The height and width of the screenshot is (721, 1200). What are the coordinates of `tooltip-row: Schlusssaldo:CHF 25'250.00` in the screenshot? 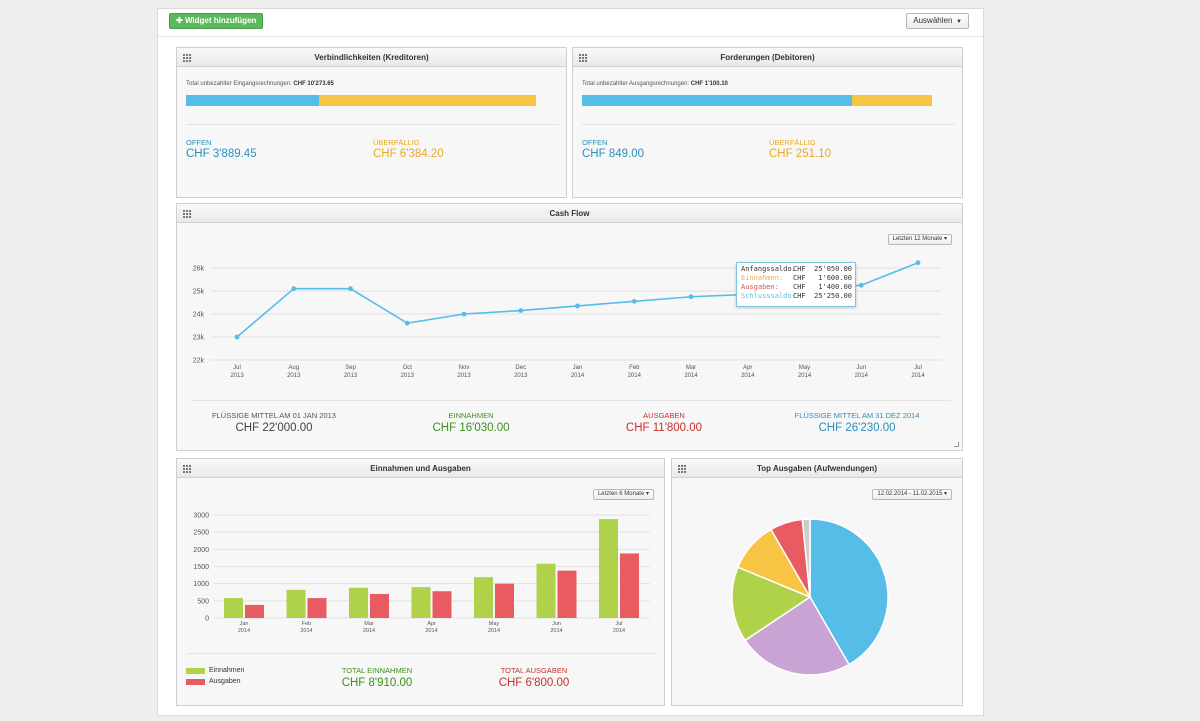 It's located at (796, 296).